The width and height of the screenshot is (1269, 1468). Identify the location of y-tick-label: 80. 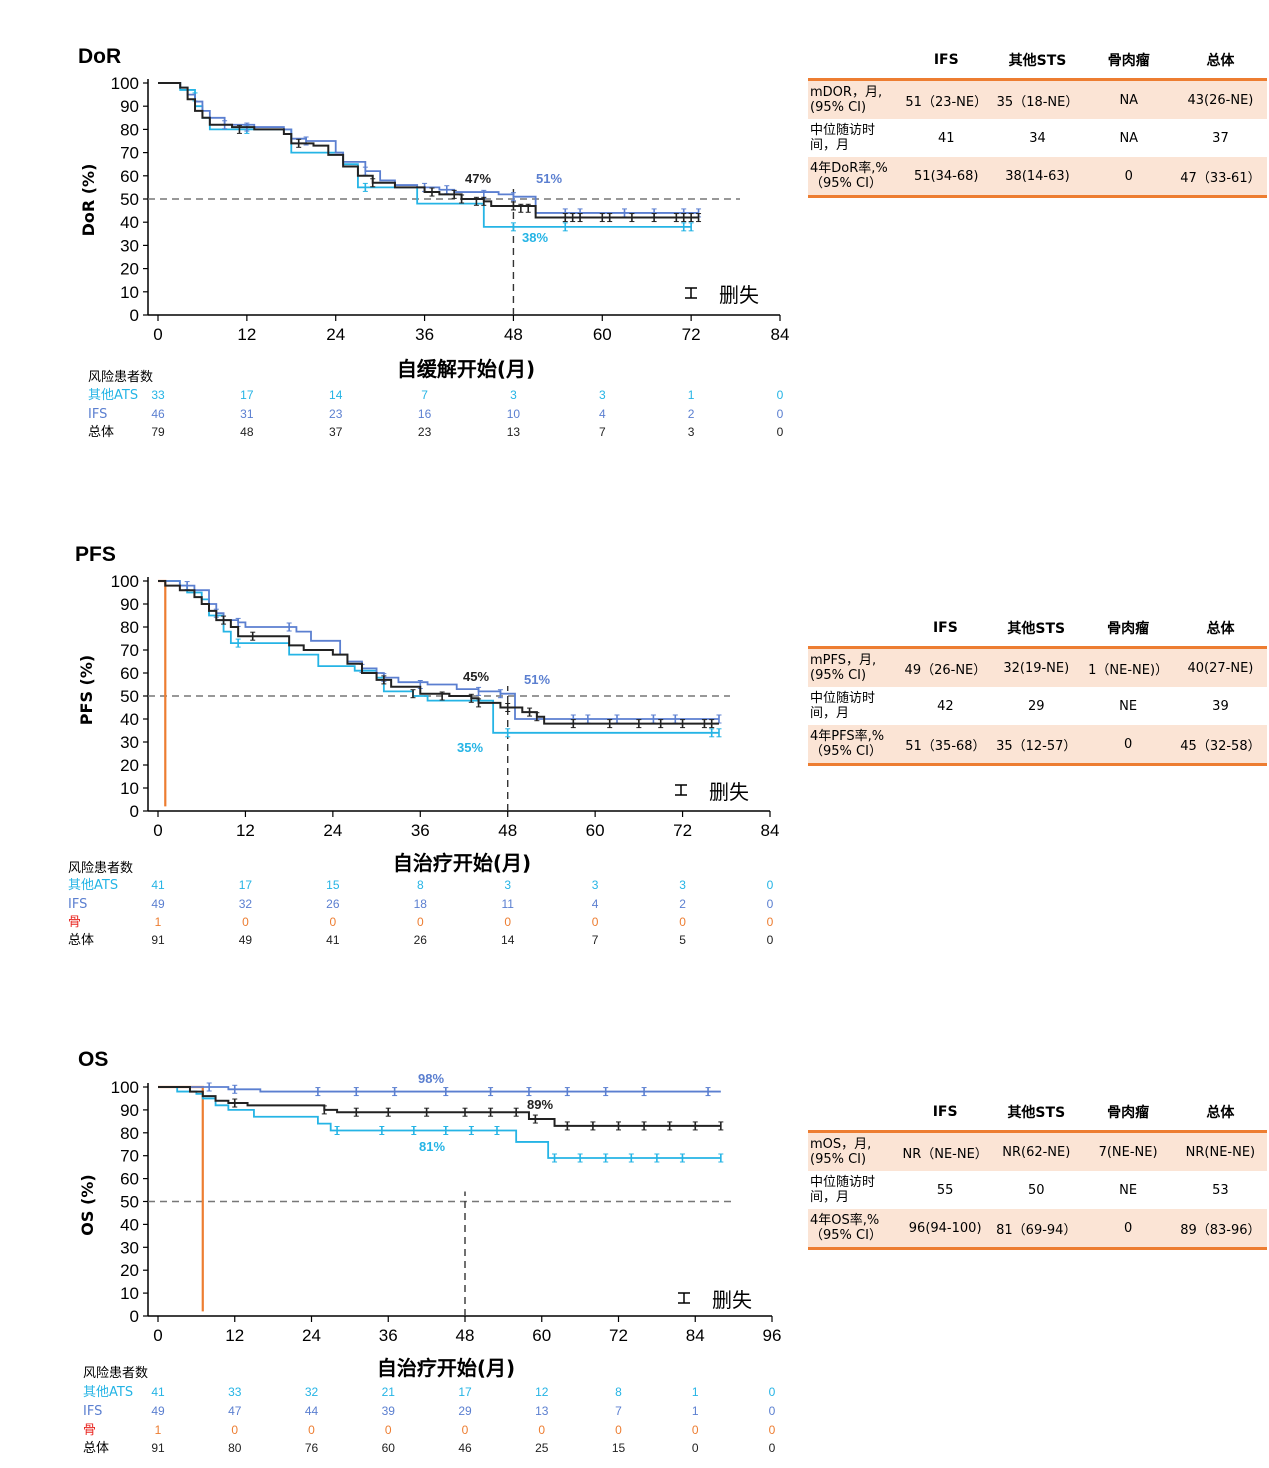
(129, 129).